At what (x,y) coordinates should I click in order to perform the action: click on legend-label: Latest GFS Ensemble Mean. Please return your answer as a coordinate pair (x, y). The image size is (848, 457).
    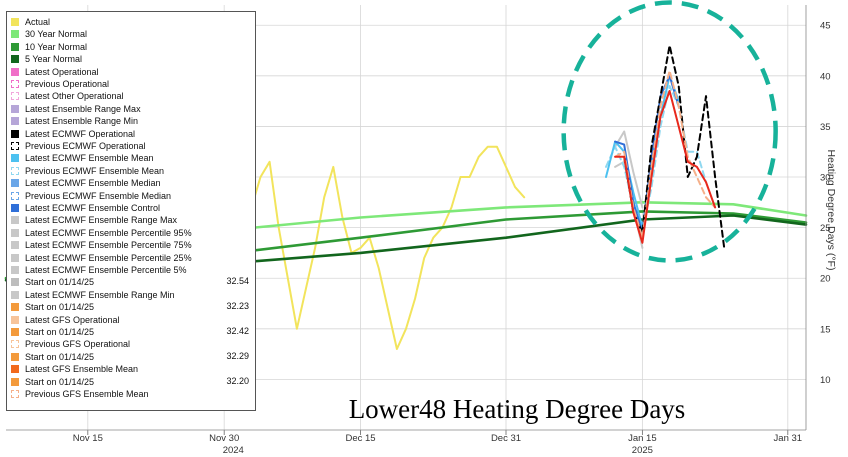
    Looking at the image, I should click on (82, 369).